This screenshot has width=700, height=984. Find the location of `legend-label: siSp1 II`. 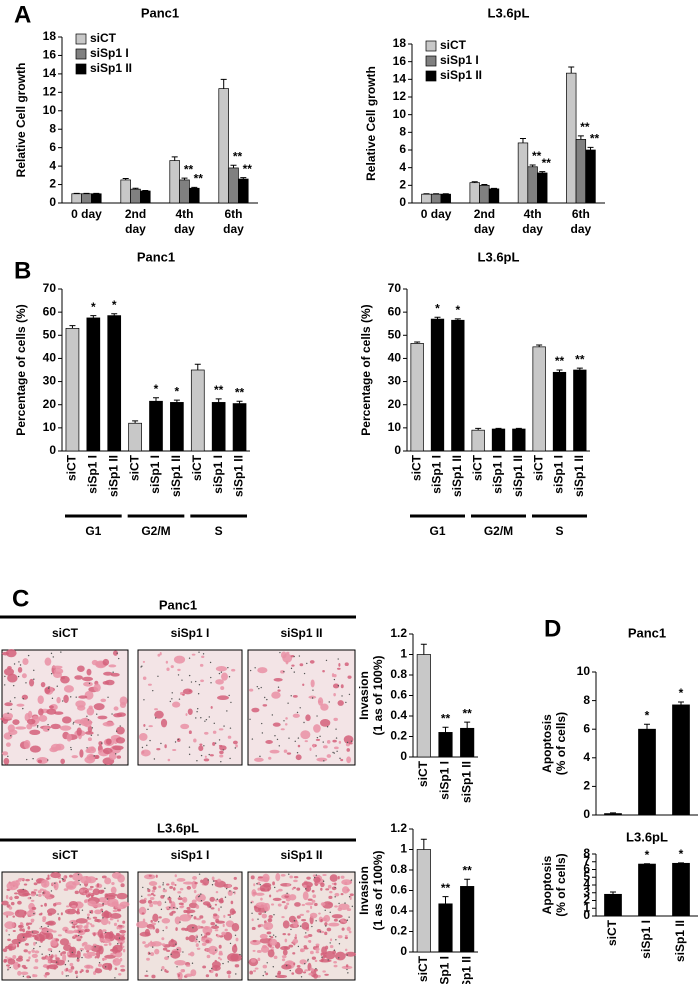

legend-label: siSp1 II is located at coordinates (111, 68).